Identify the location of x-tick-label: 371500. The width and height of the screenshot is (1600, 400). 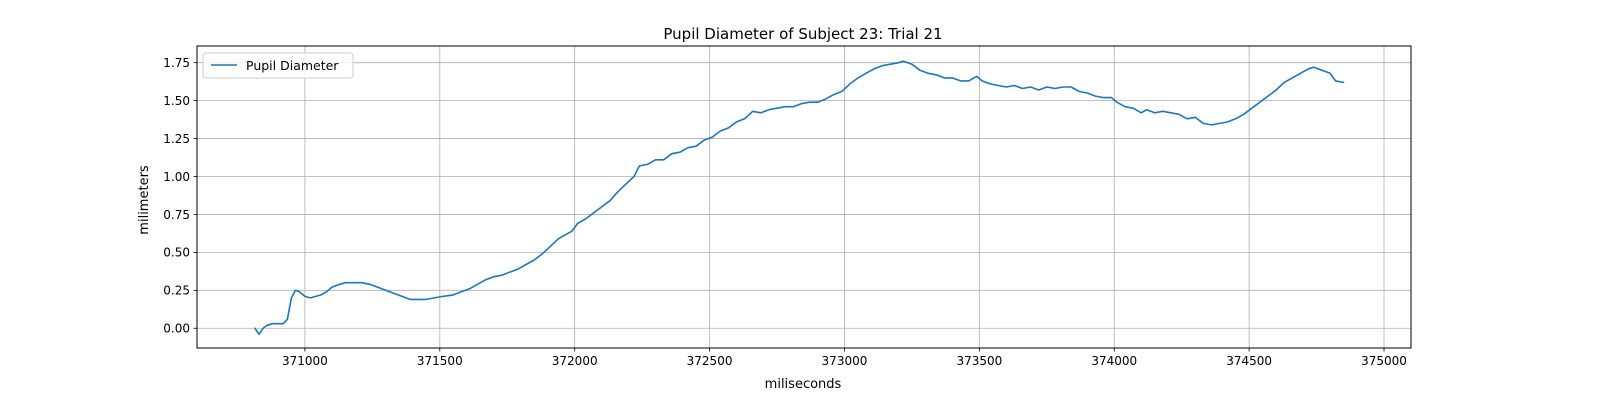
(440, 361).